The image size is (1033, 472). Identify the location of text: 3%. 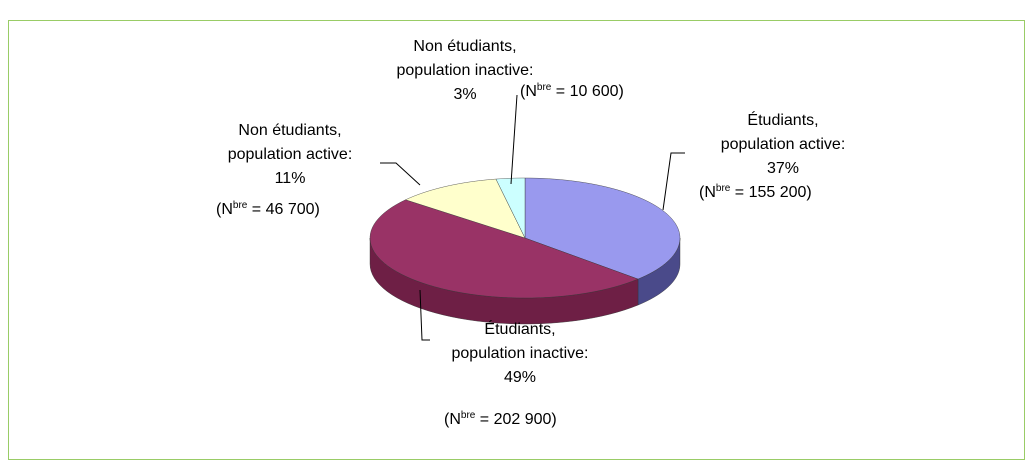
(465, 94).